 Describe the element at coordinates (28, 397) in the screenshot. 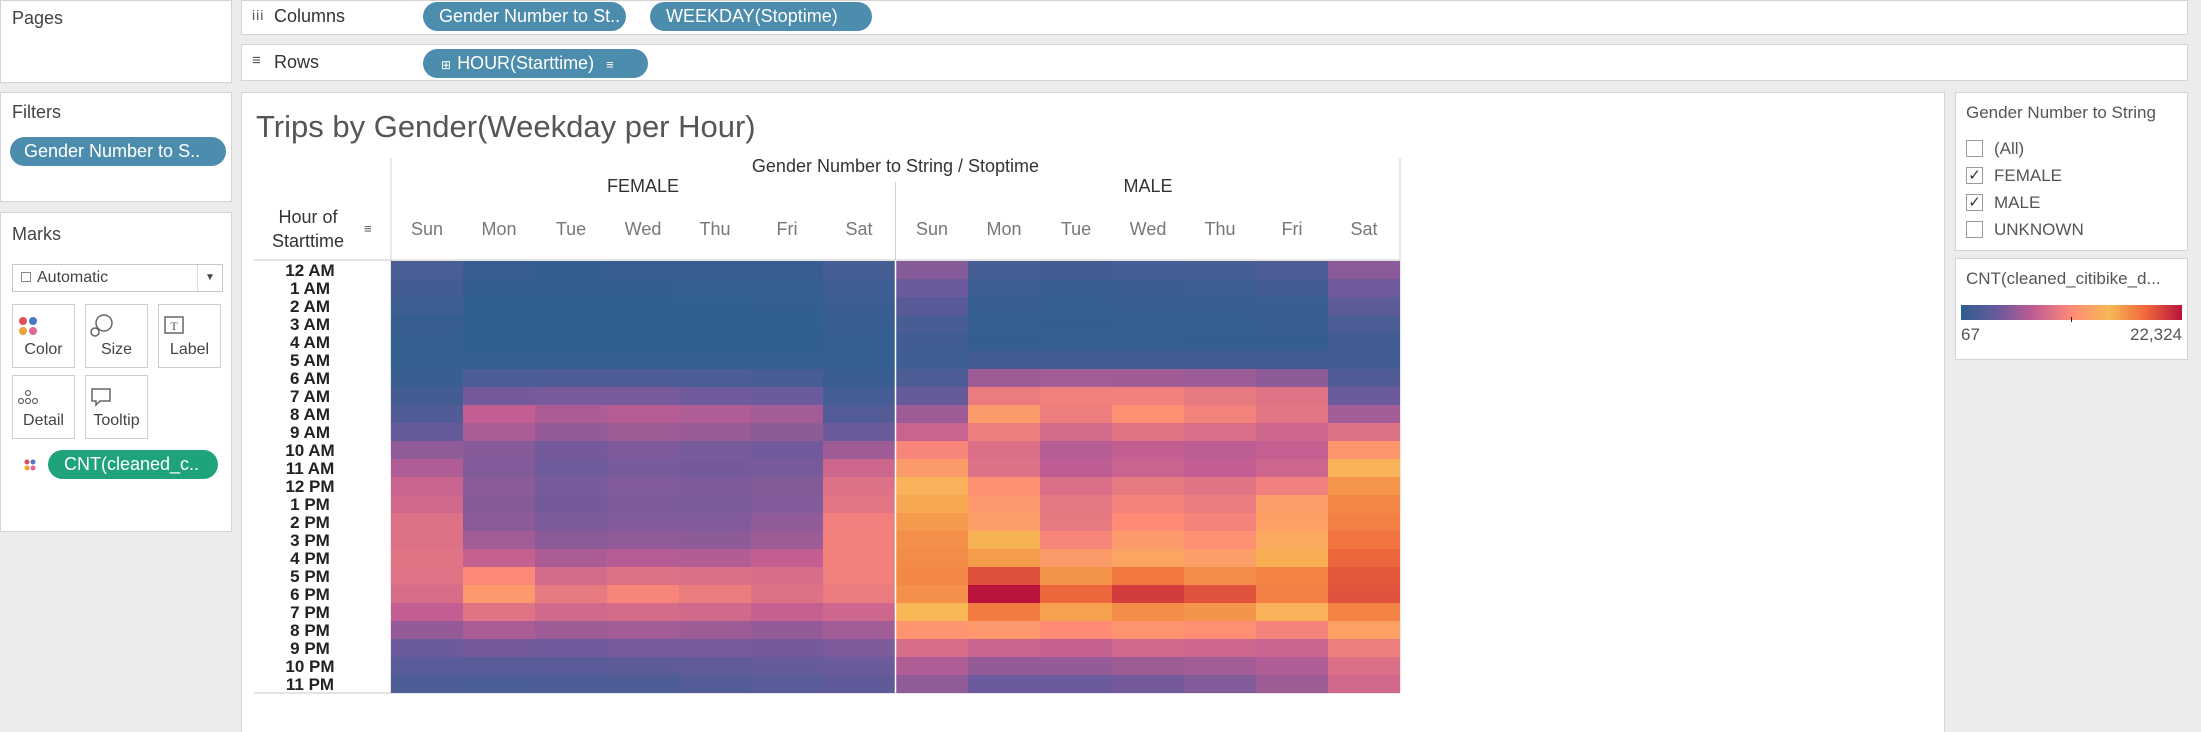

I see `detail-icon` at that location.